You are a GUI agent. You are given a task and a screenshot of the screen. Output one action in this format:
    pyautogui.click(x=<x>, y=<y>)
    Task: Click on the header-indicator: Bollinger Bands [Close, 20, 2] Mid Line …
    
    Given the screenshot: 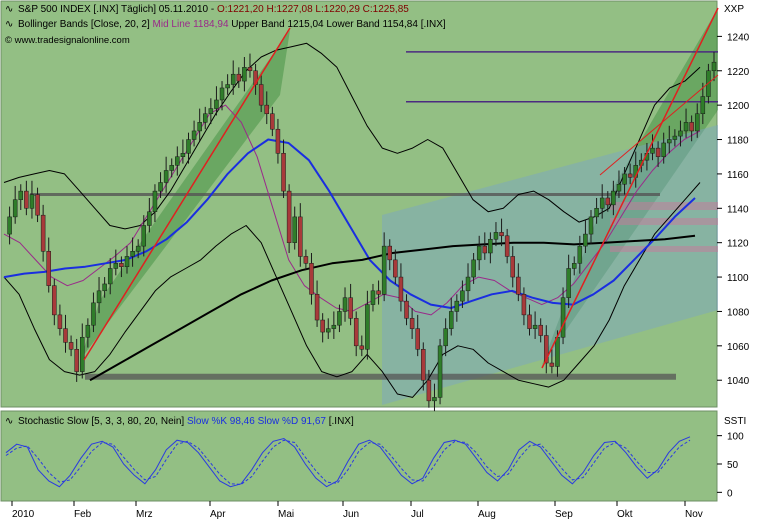 What is the action you would take?
    pyautogui.click(x=232, y=24)
    